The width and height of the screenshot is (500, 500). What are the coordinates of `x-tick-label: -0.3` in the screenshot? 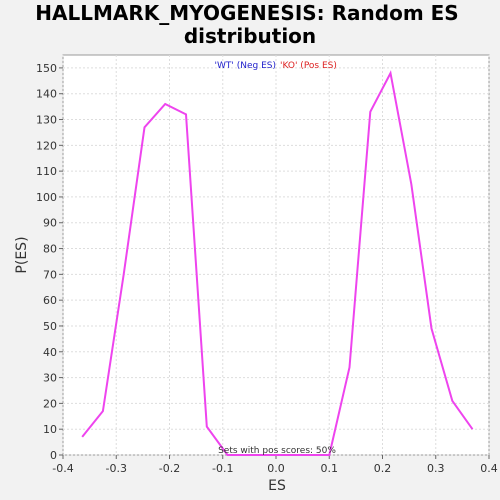 It's located at (116, 468).